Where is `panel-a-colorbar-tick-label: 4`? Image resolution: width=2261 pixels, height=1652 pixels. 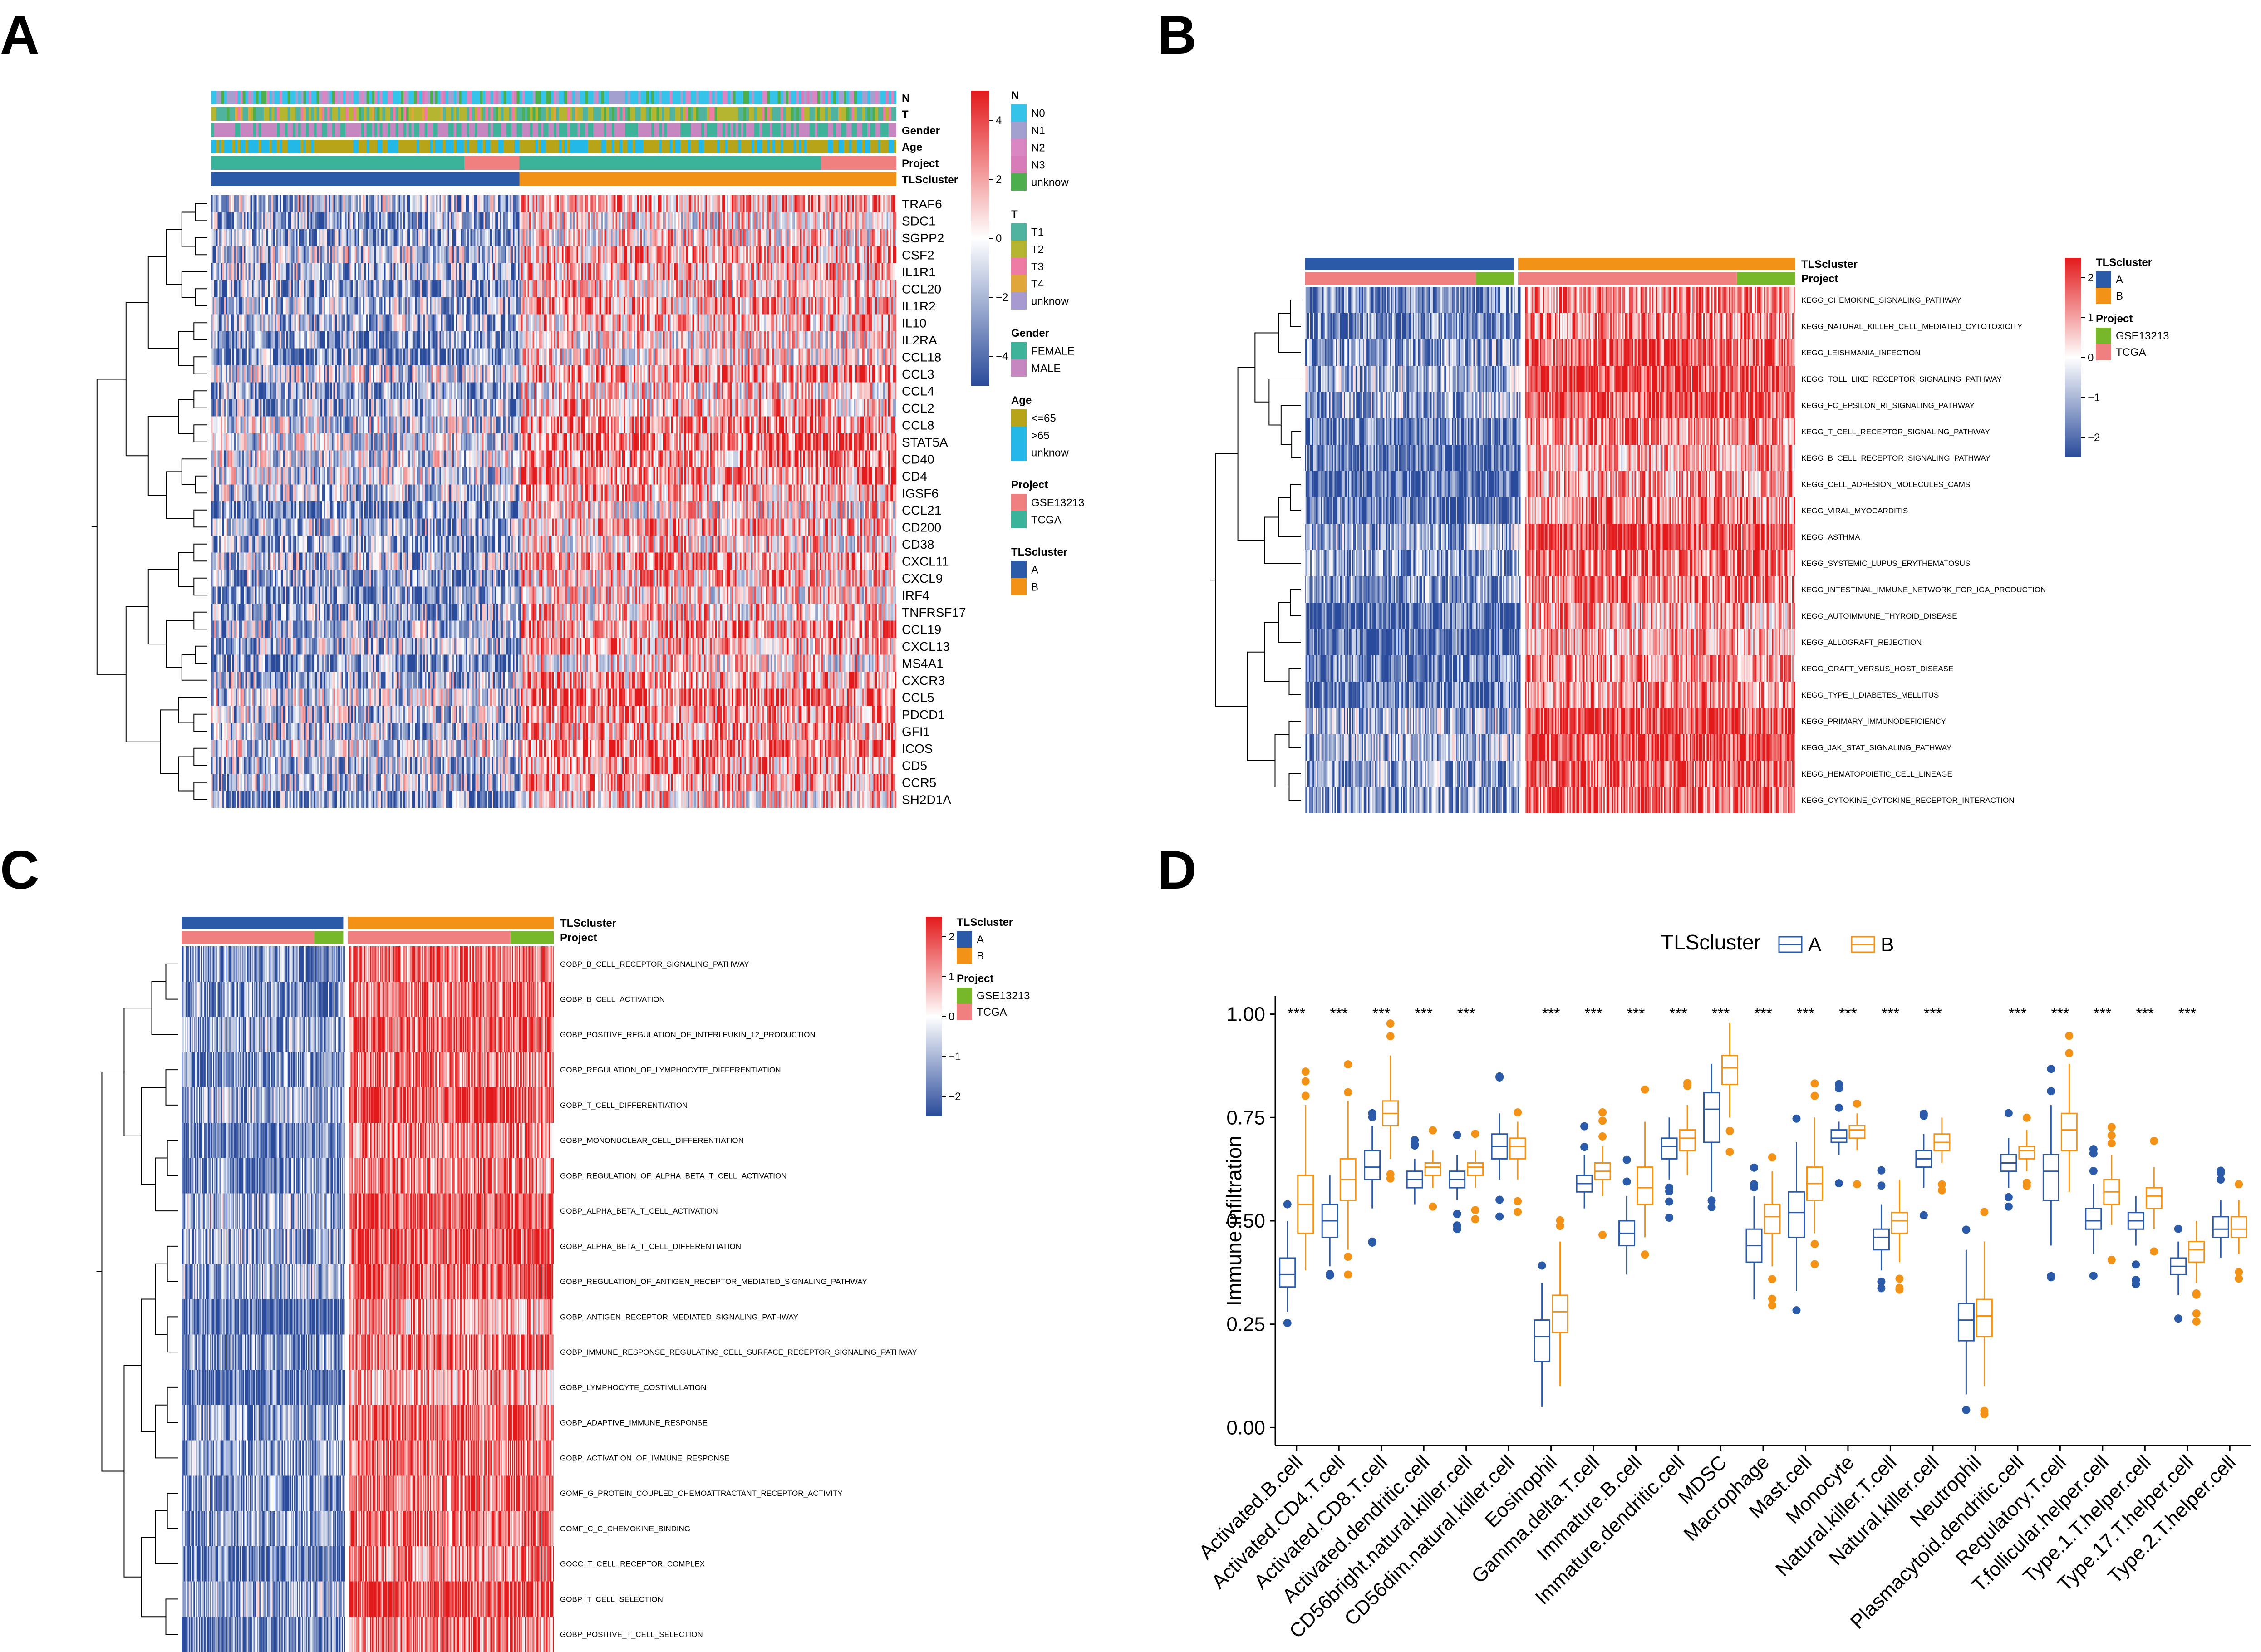
panel-a-colorbar-tick-label: 4 is located at coordinates (999, 120).